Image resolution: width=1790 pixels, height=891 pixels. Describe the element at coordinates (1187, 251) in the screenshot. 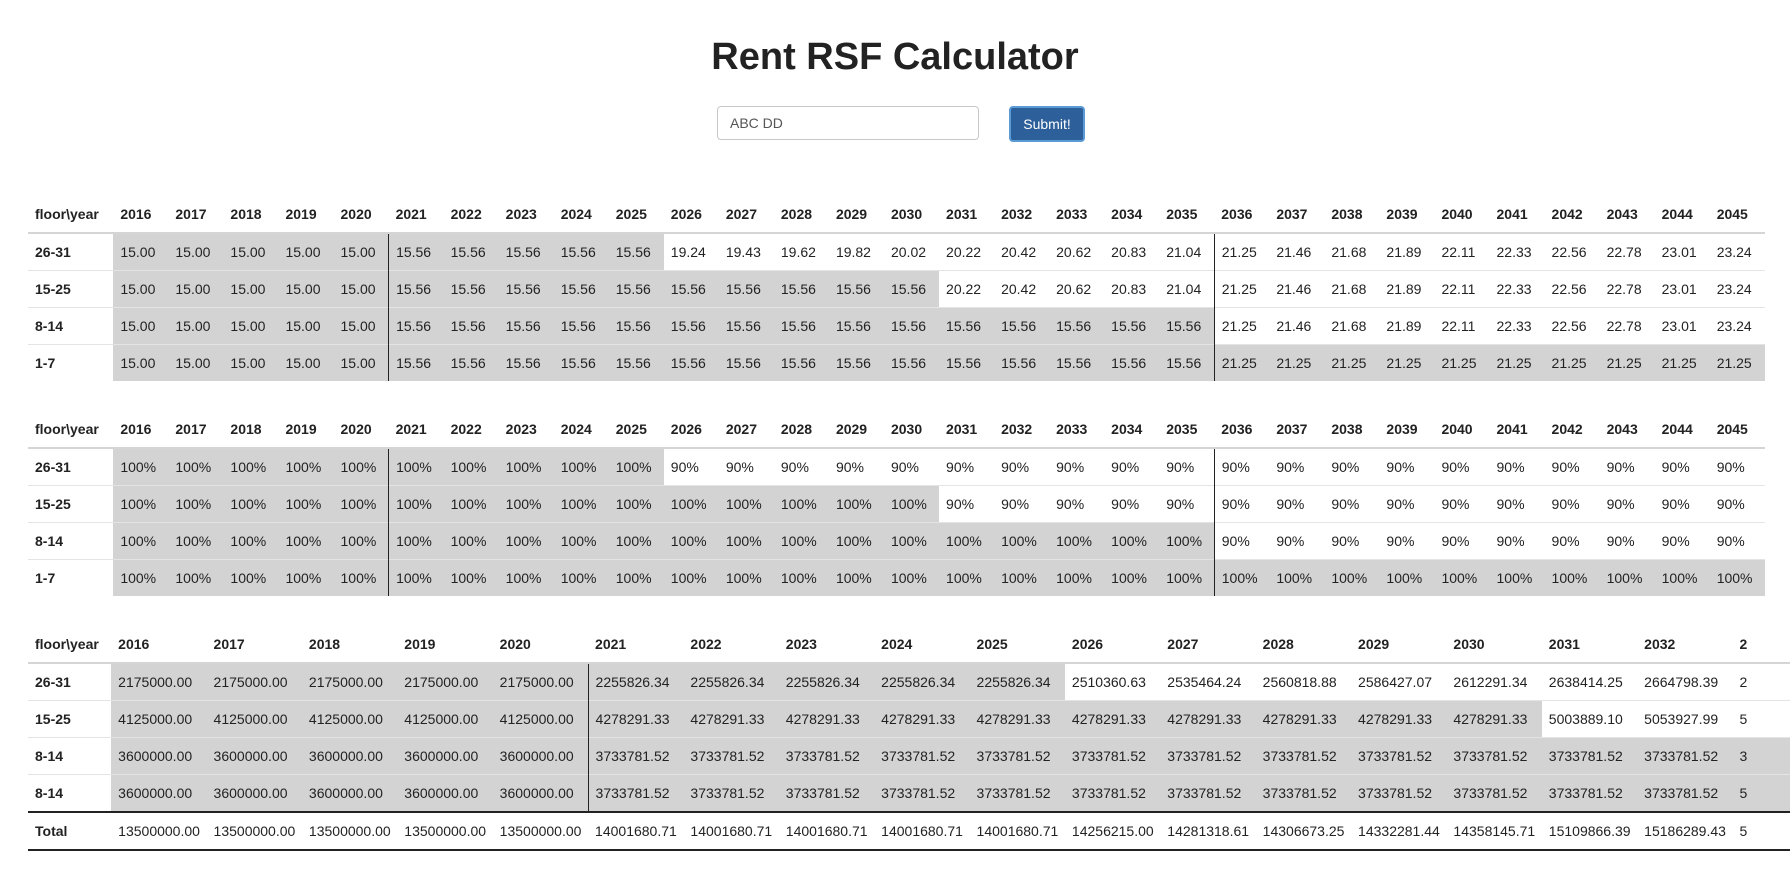

I see `table-cell: 21.04` at that location.